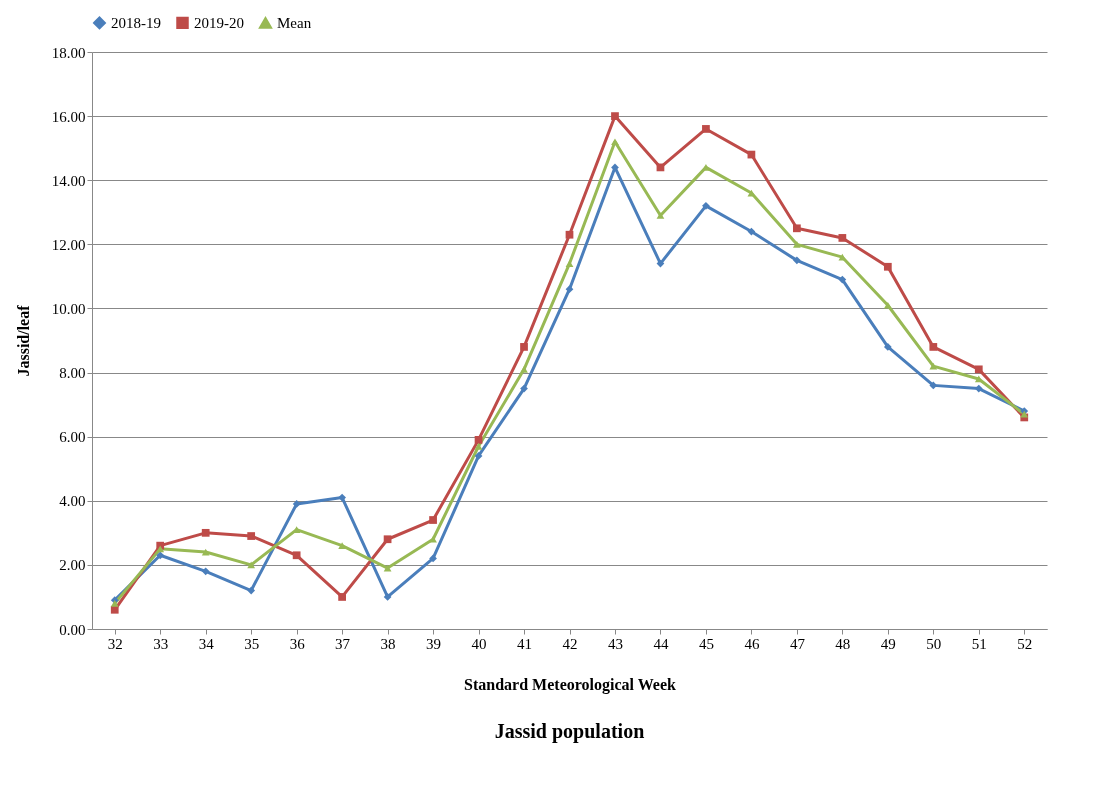  I want to click on y-tick-label: 12.00, so click(68, 244).